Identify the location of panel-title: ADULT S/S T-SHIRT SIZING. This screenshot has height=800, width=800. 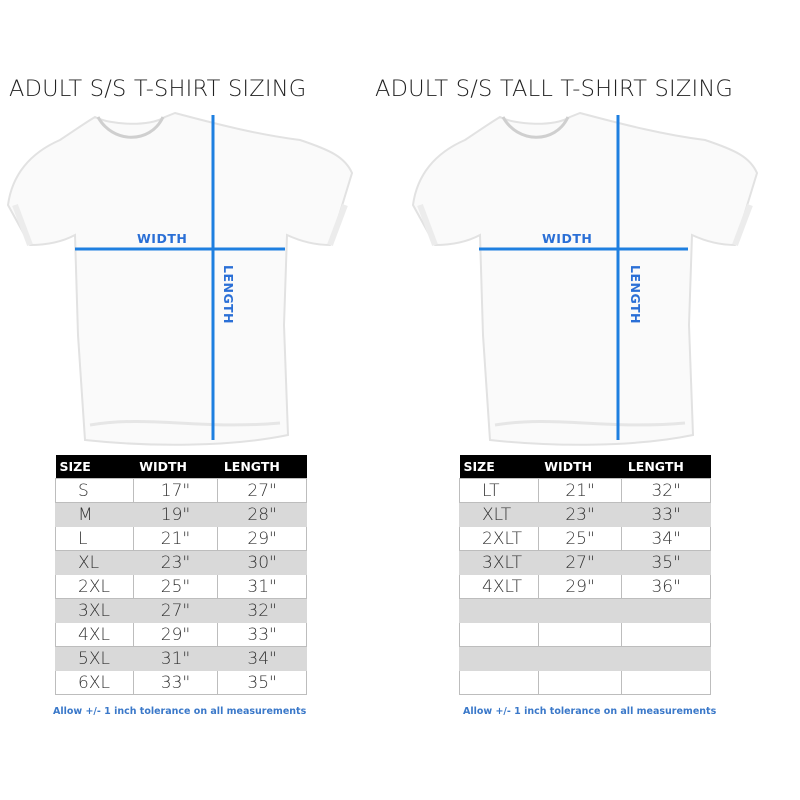
(158, 89).